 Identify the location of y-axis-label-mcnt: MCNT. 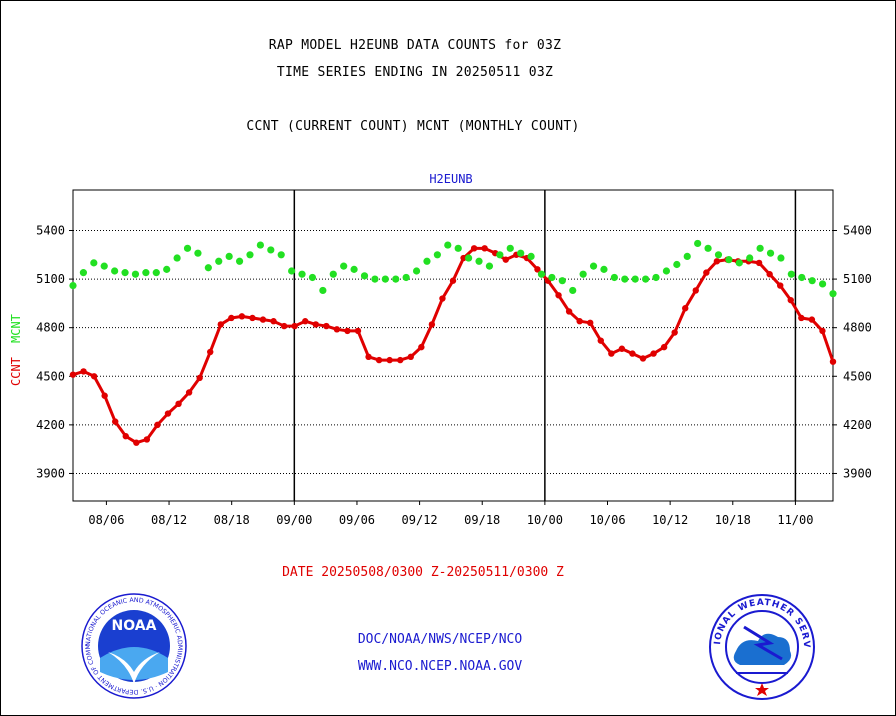
(16, 328).